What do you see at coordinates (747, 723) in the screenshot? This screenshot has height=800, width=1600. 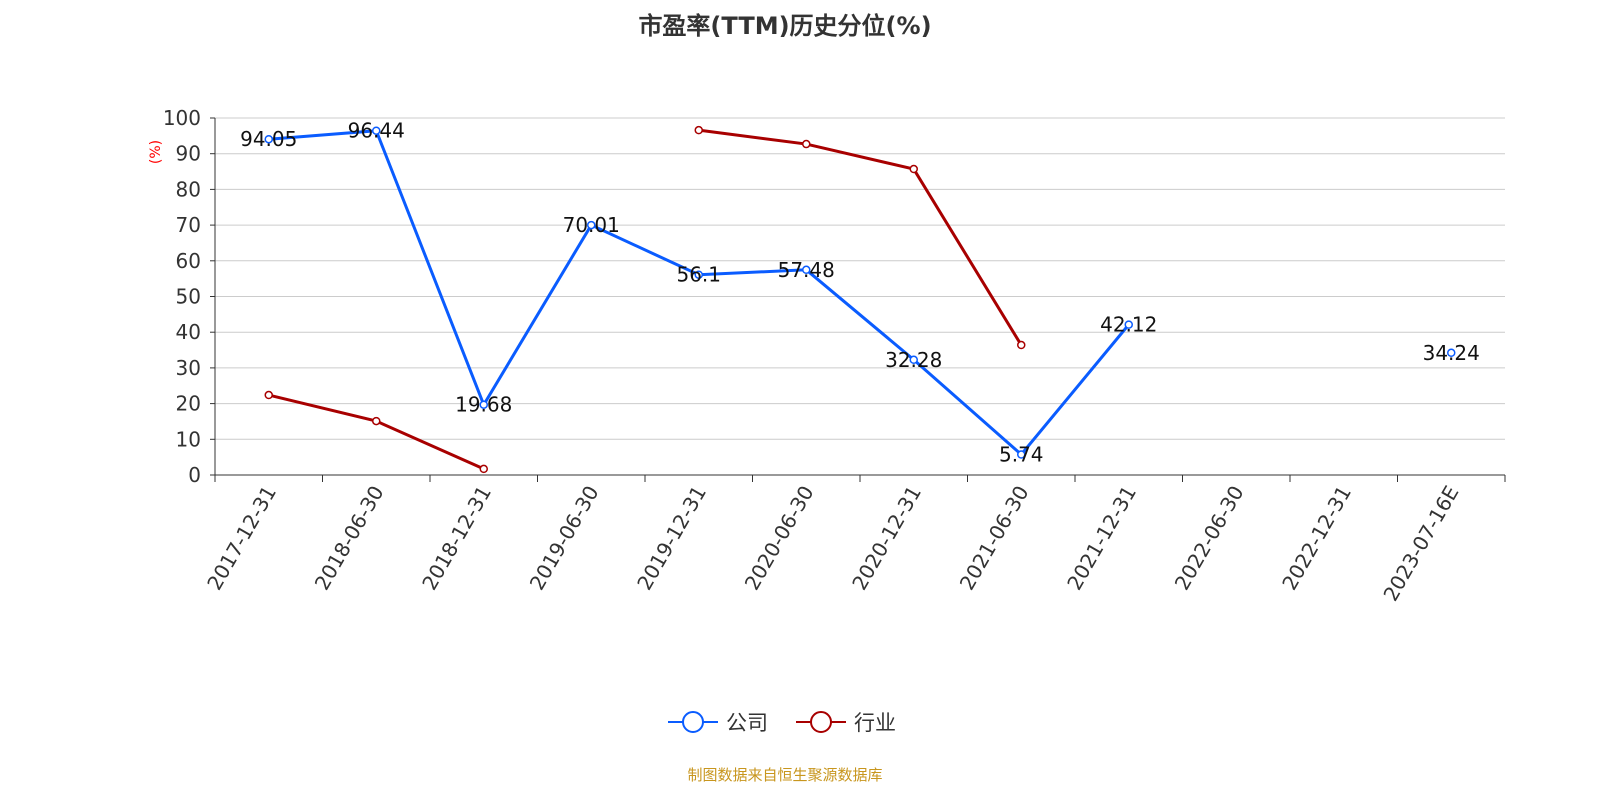 I see `legend-label: 公司` at bounding box center [747, 723].